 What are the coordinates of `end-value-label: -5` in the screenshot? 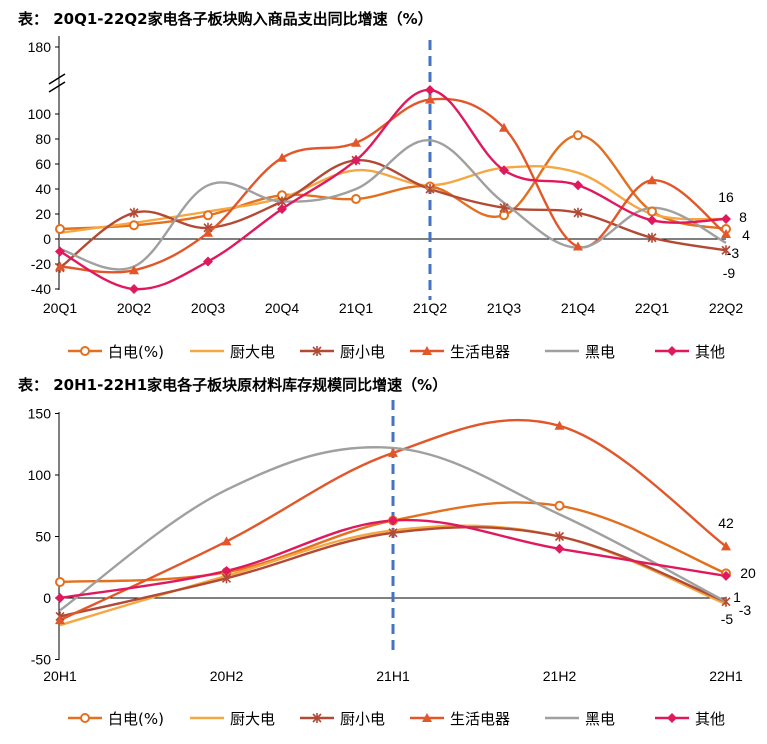 It's located at (727, 619).